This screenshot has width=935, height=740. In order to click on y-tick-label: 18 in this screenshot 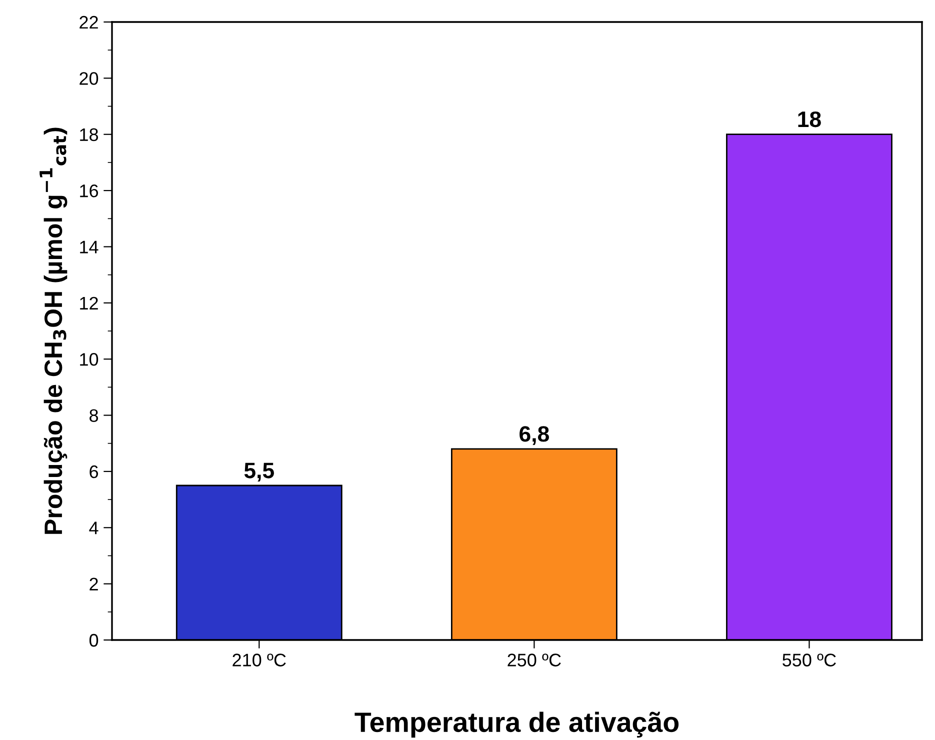, I will do `click(89, 135)`.